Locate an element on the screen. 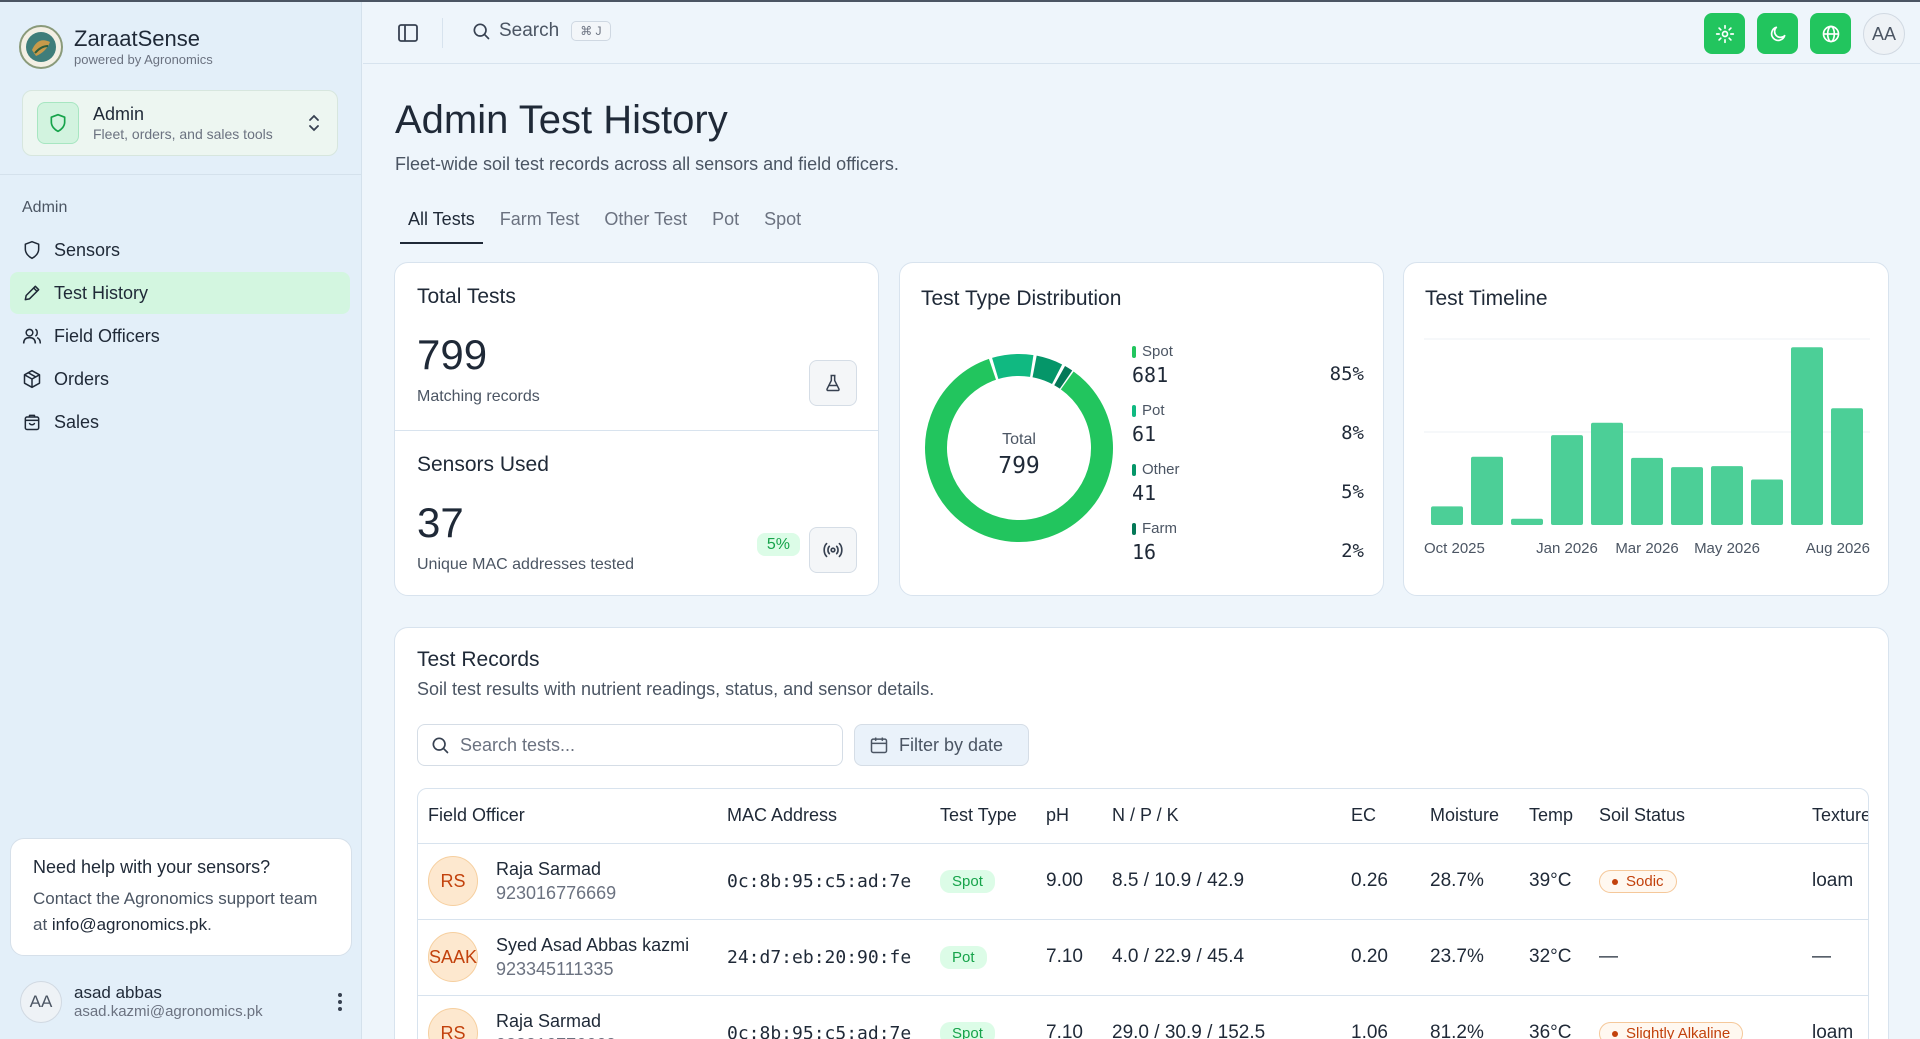 The image size is (1920, 1039). sidebar-item-field-officers: Field Officers is located at coordinates (180, 336).